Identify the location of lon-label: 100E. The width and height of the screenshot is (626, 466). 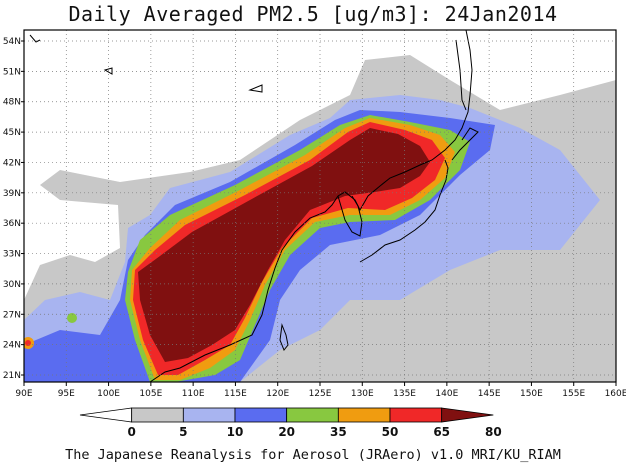
(108, 394).